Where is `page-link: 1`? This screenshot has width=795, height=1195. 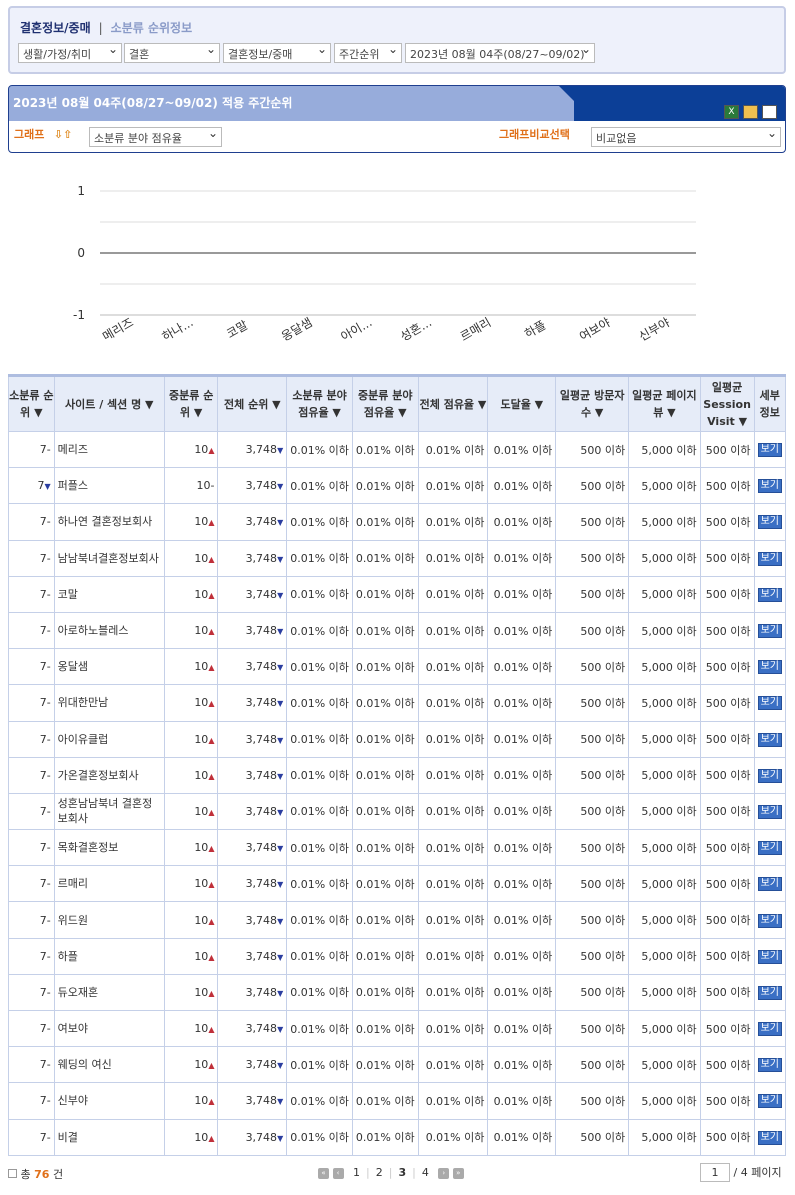
page-link: 1 is located at coordinates (356, 1172).